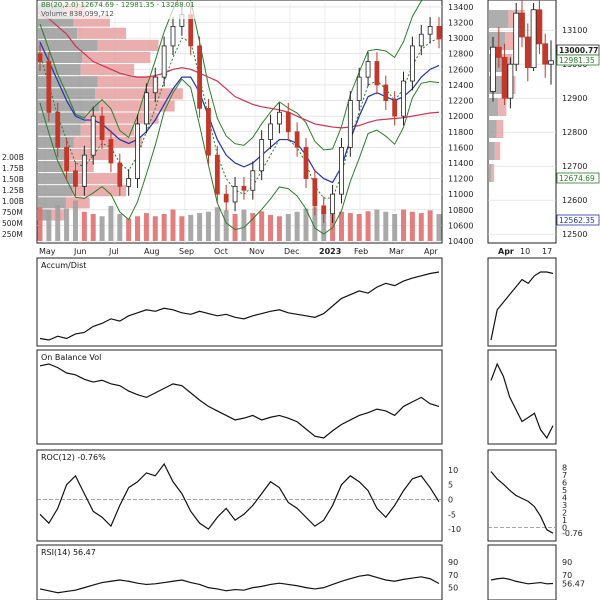 This screenshot has height=600, width=600. Describe the element at coordinates (186, 251) in the screenshot. I see `x-tick-label: Sep` at that location.